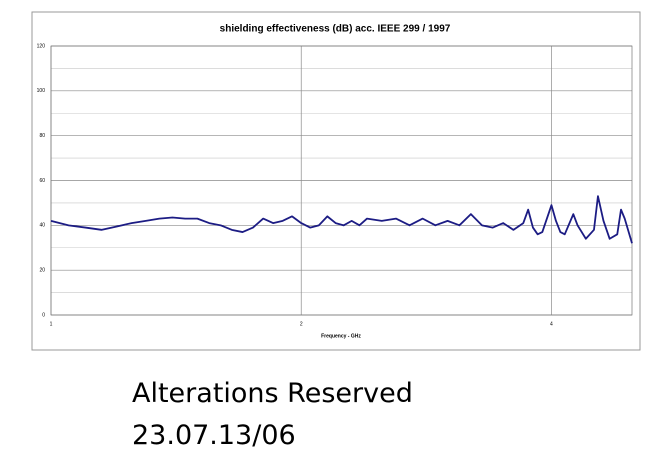 This screenshot has height=471, width=660. I want to click on y-tick-label: 0, so click(43, 315).